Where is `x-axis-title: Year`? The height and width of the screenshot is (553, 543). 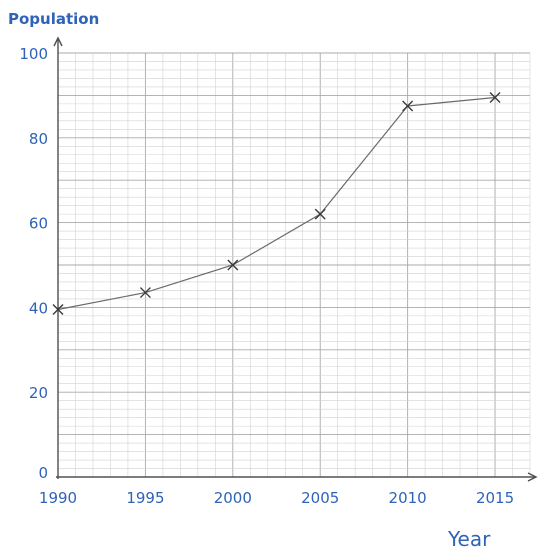 x-axis-title: Year is located at coordinates (469, 539).